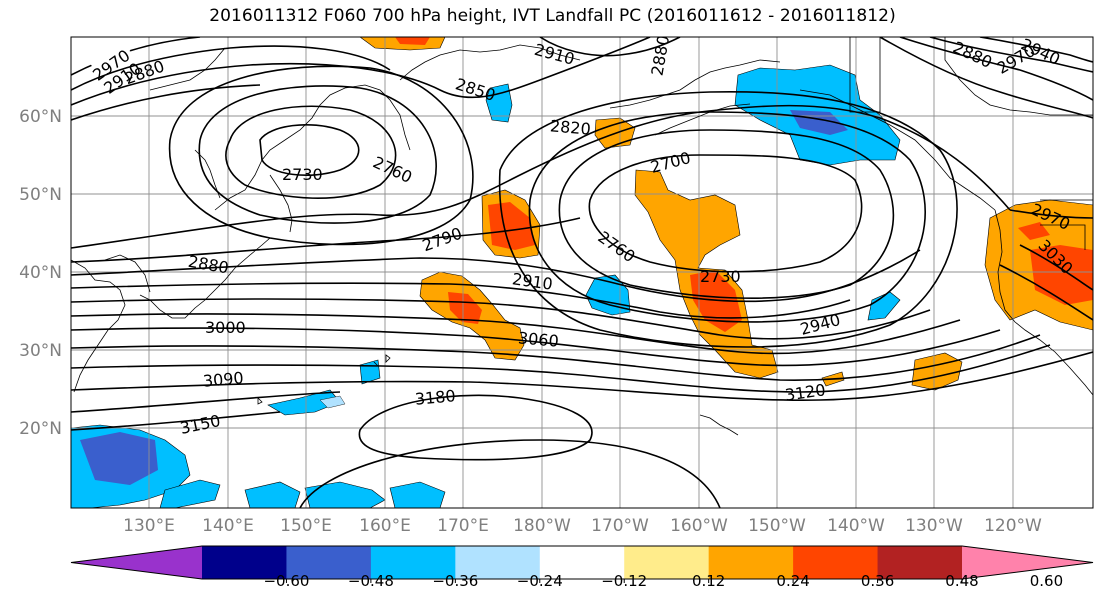  Describe the element at coordinates (371, 581) in the screenshot. I see `colorbar-tick-label: −0.48` at that location.